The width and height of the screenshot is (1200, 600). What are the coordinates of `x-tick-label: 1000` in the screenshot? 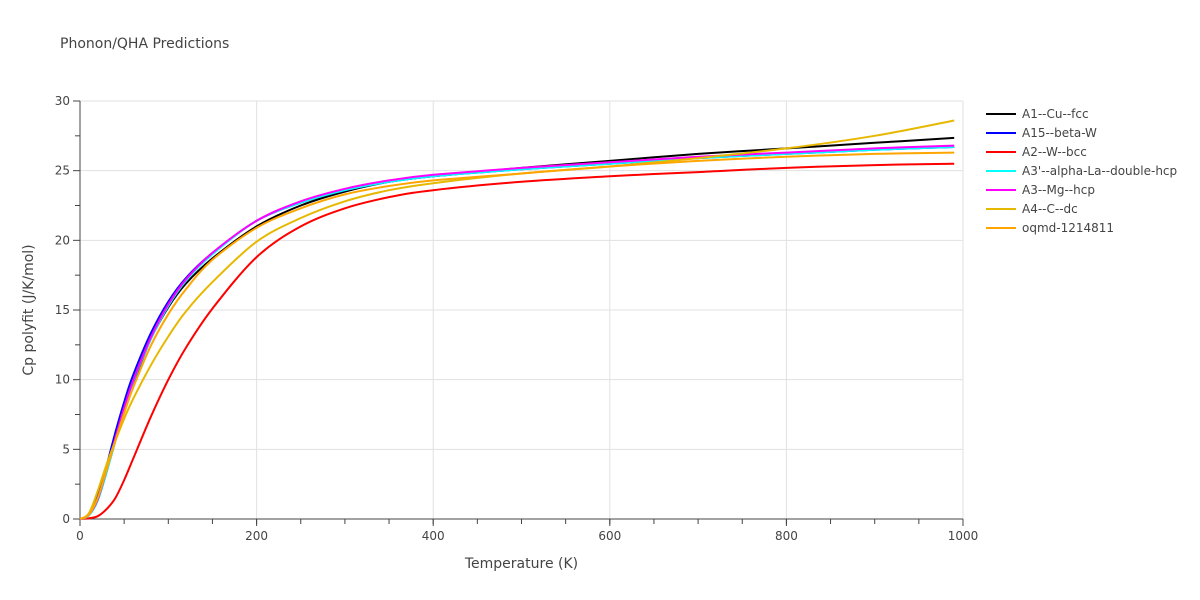 It's located at (963, 536).